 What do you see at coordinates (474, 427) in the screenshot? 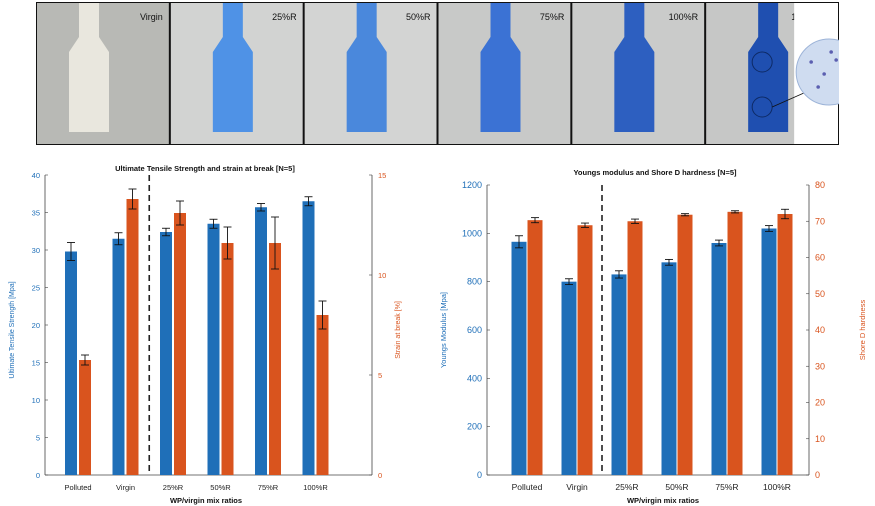
I see `left-tick-label: 200` at bounding box center [474, 427].